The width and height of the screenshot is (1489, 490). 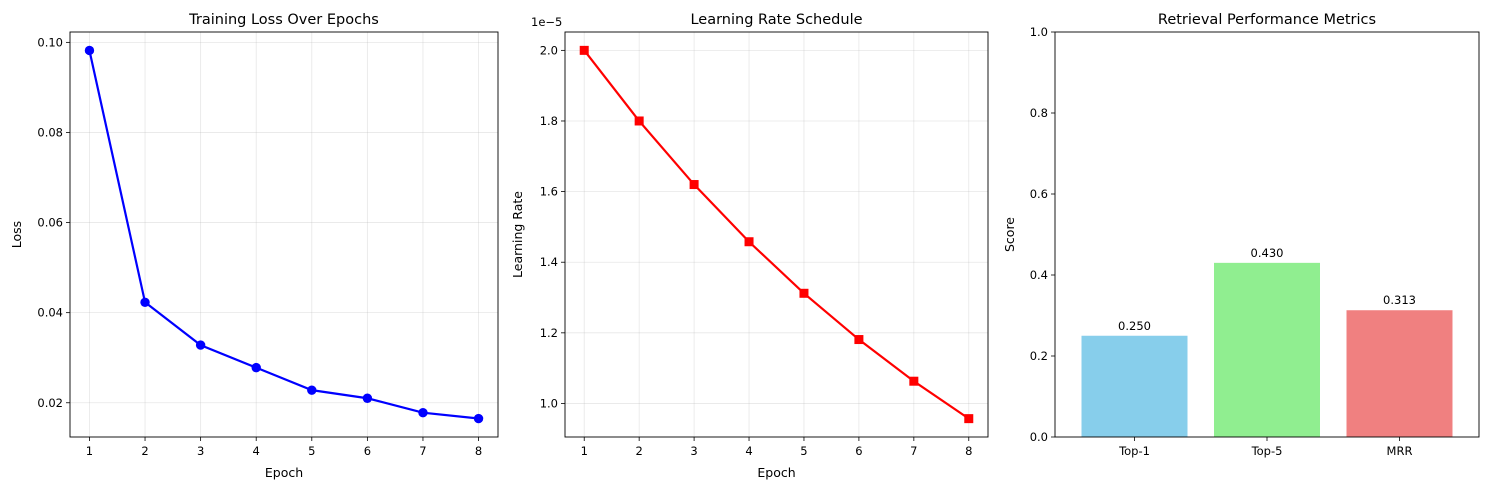 What do you see at coordinates (1039, 113) in the screenshot?
I see `metrics-y-tick-label: 0.8` at bounding box center [1039, 113].